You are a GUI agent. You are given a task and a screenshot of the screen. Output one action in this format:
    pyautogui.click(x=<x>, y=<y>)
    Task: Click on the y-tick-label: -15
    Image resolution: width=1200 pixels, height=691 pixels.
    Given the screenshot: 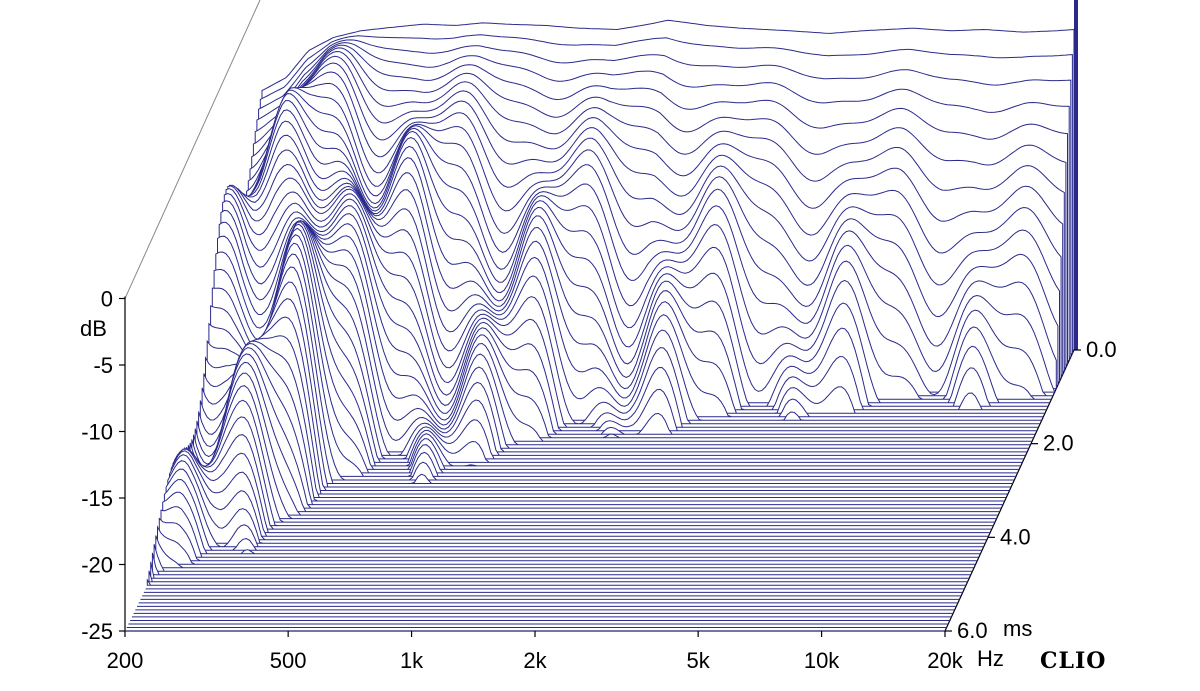 What is the action you would take?
    pyautogui.click(x=97, y=498)
    